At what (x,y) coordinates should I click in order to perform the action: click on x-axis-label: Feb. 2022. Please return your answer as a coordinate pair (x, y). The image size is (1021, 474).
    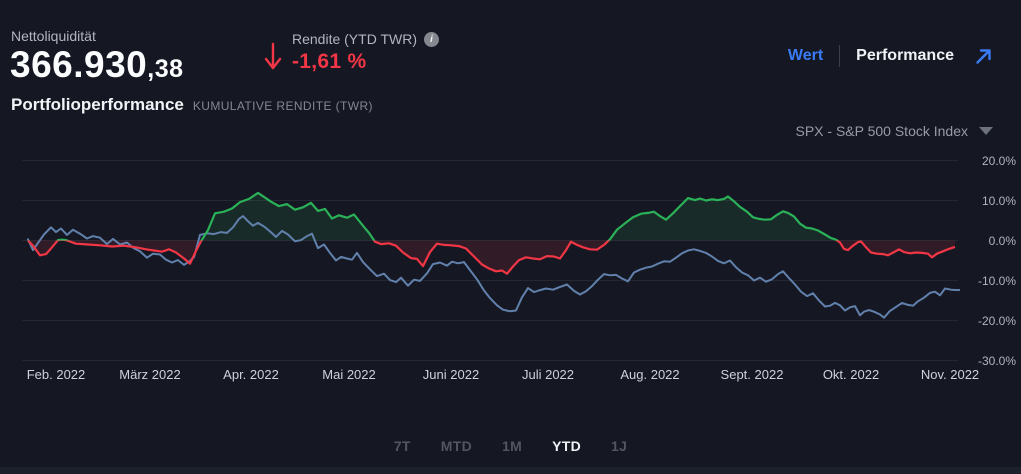
    Looking at the image, I should click on (56, 374).